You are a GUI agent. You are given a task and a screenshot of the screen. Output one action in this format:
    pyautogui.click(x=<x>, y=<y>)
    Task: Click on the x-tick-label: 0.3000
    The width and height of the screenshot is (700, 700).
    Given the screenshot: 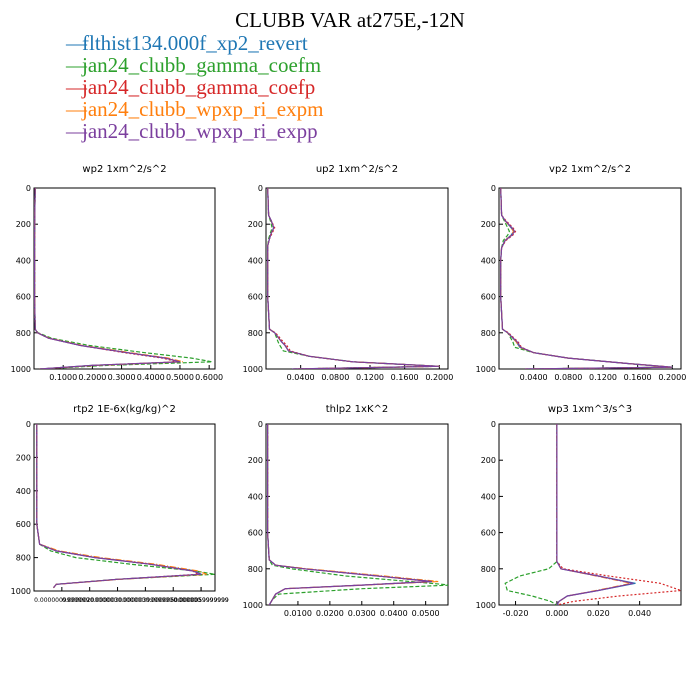 What is the action you would take?
    pyautogui.click(x=122, y=377)
    